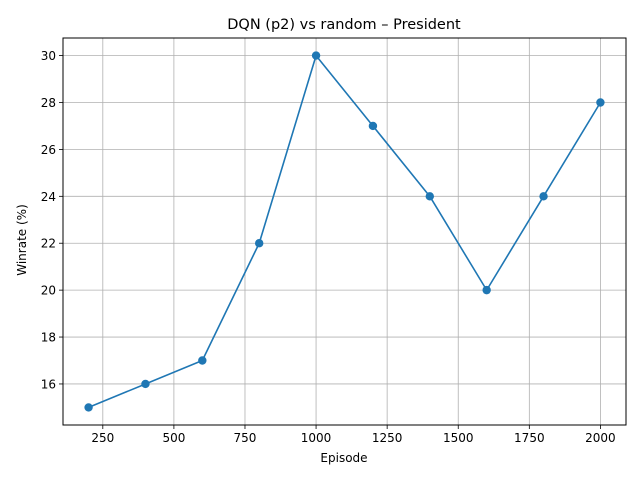 The image size is (640, 484). Describe the element at coordinates (316, 438) in the screenshot. I see `x-tick-label: 1000` at that location.